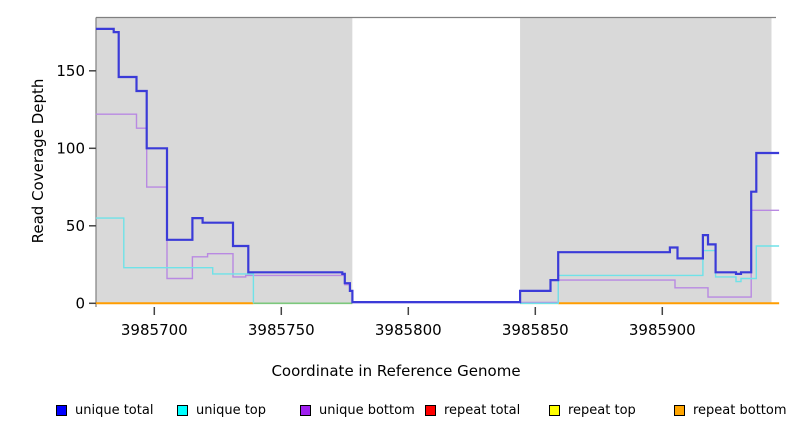 This screenshot has width=792, height=432. I want to click on legend-label: repeat bottom, so click(740, 410).